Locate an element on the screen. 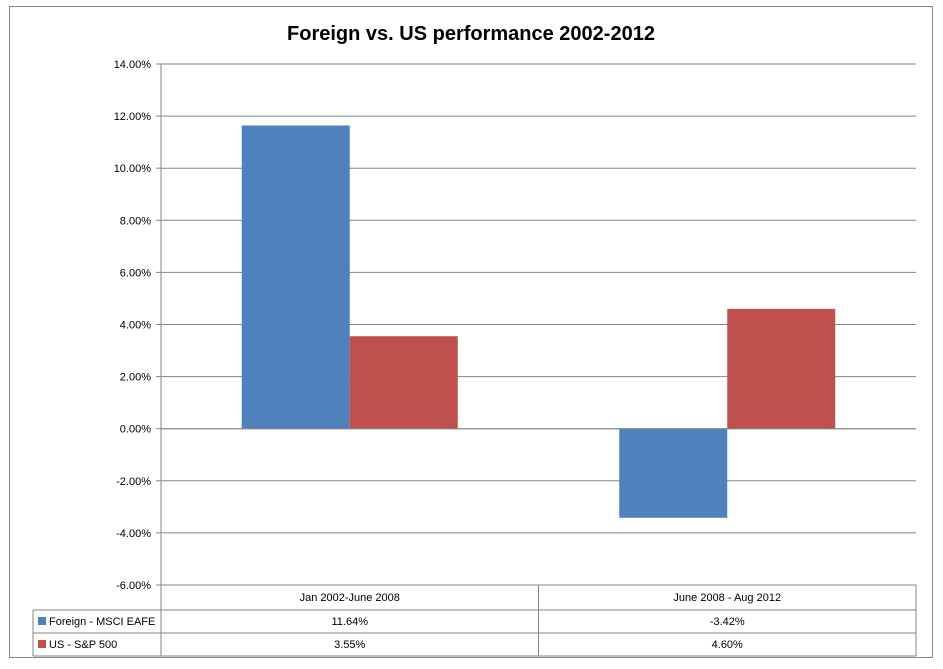  data-value-label: 4.60% is located at coordinates (727, 645).